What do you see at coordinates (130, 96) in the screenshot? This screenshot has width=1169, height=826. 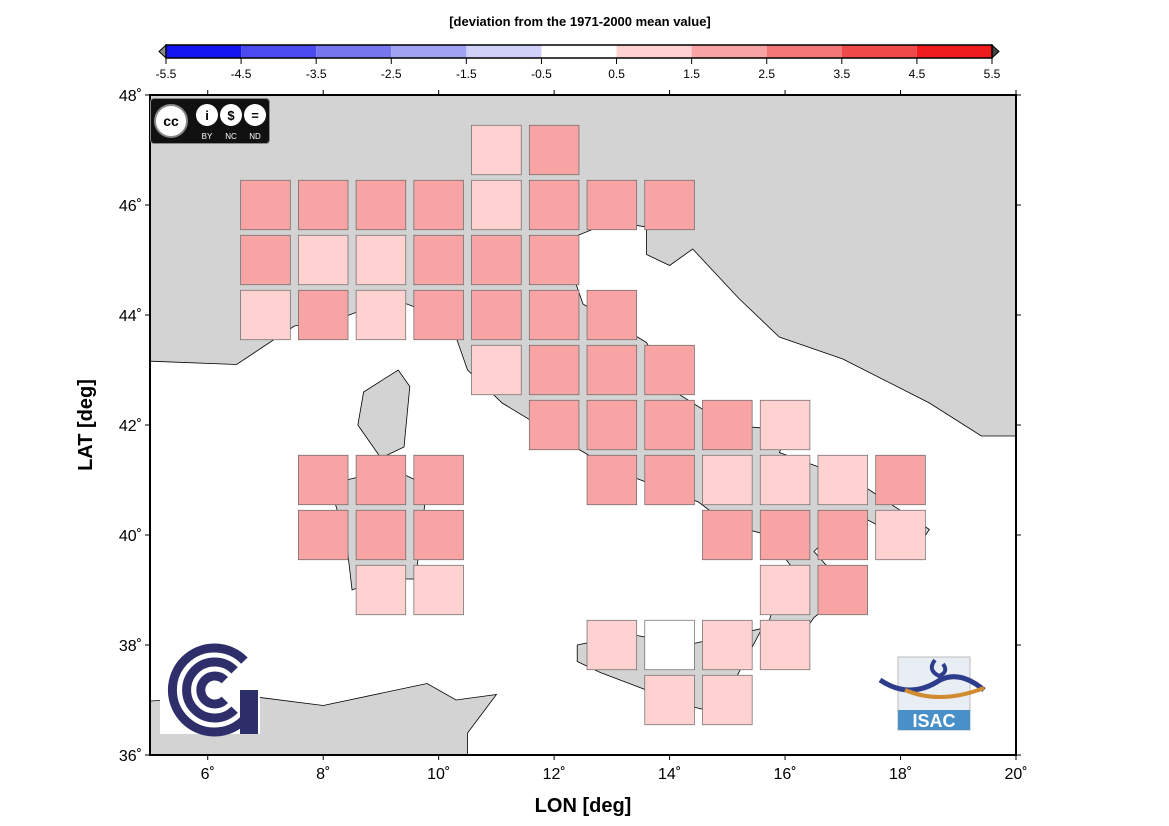 I see `y-tick-label: 48˚` at bounding box center [130, 96].